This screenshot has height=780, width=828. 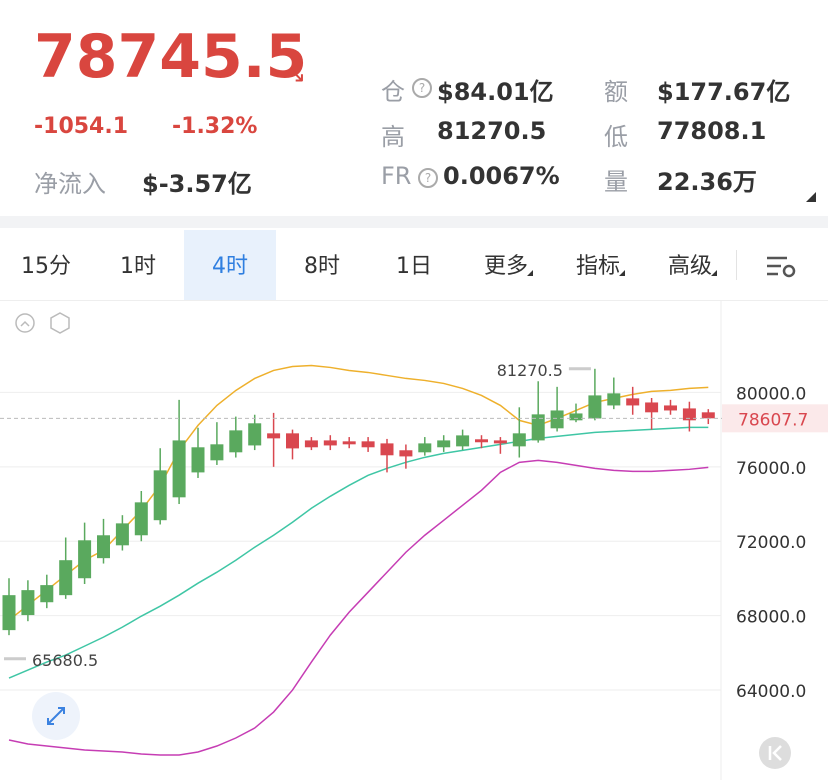 What do you see at coordinates (771, 618) in the screenshot?
I see `y-tick-label: 68000.0` at bounding box center [771, 618].